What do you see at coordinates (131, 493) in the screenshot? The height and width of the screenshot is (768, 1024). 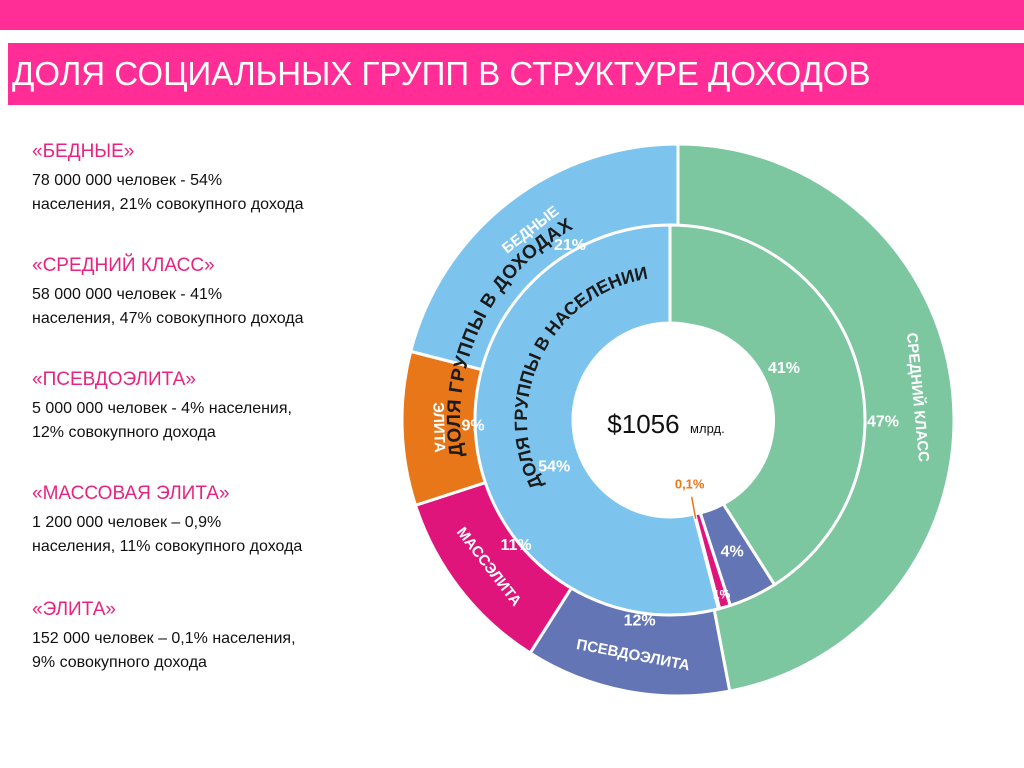 I see `legend-group-name: «МАССОВАЯ ЭЛИТА»` at bounding box center [131, 493].